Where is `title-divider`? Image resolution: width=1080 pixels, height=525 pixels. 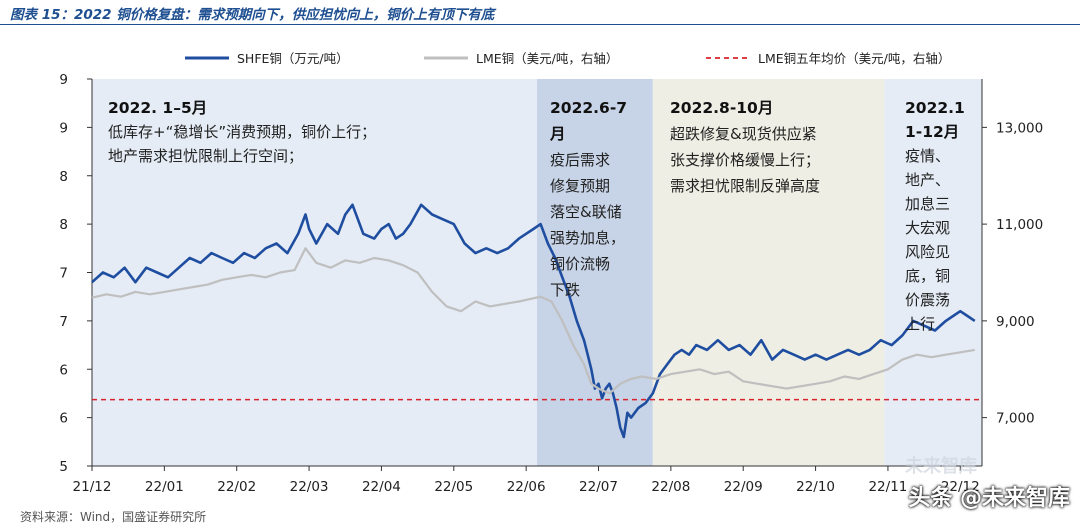 title-divider is located at coordinates (540, 24).